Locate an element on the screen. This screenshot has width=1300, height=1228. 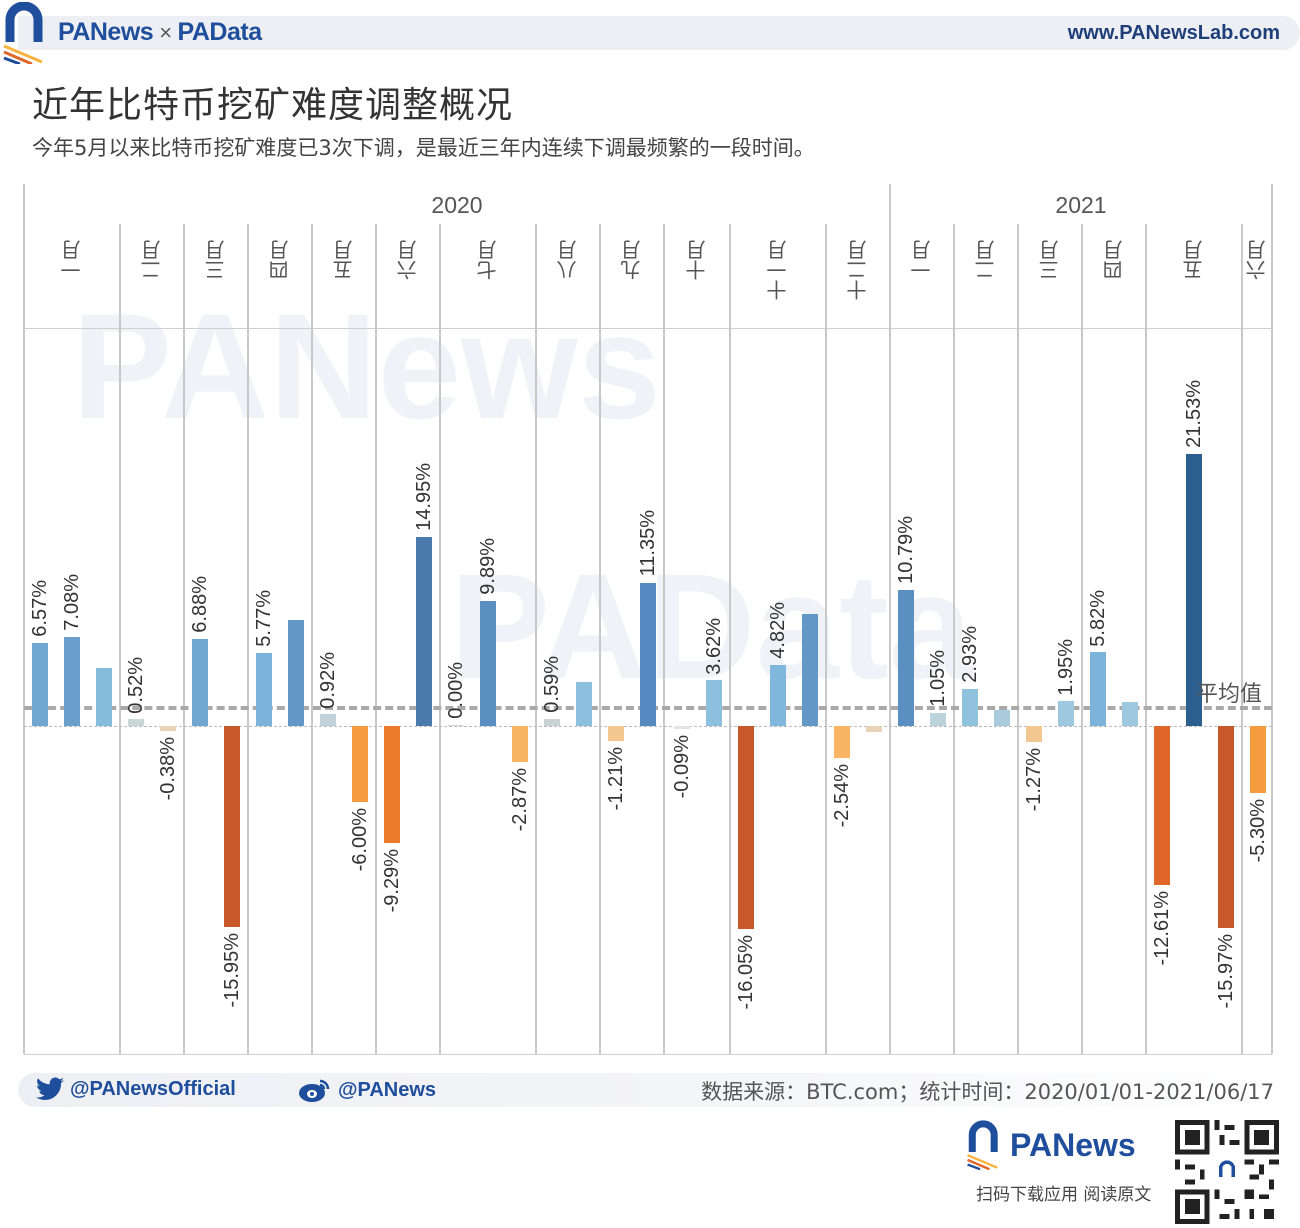
header-divider is located at coordinates (648, 328).